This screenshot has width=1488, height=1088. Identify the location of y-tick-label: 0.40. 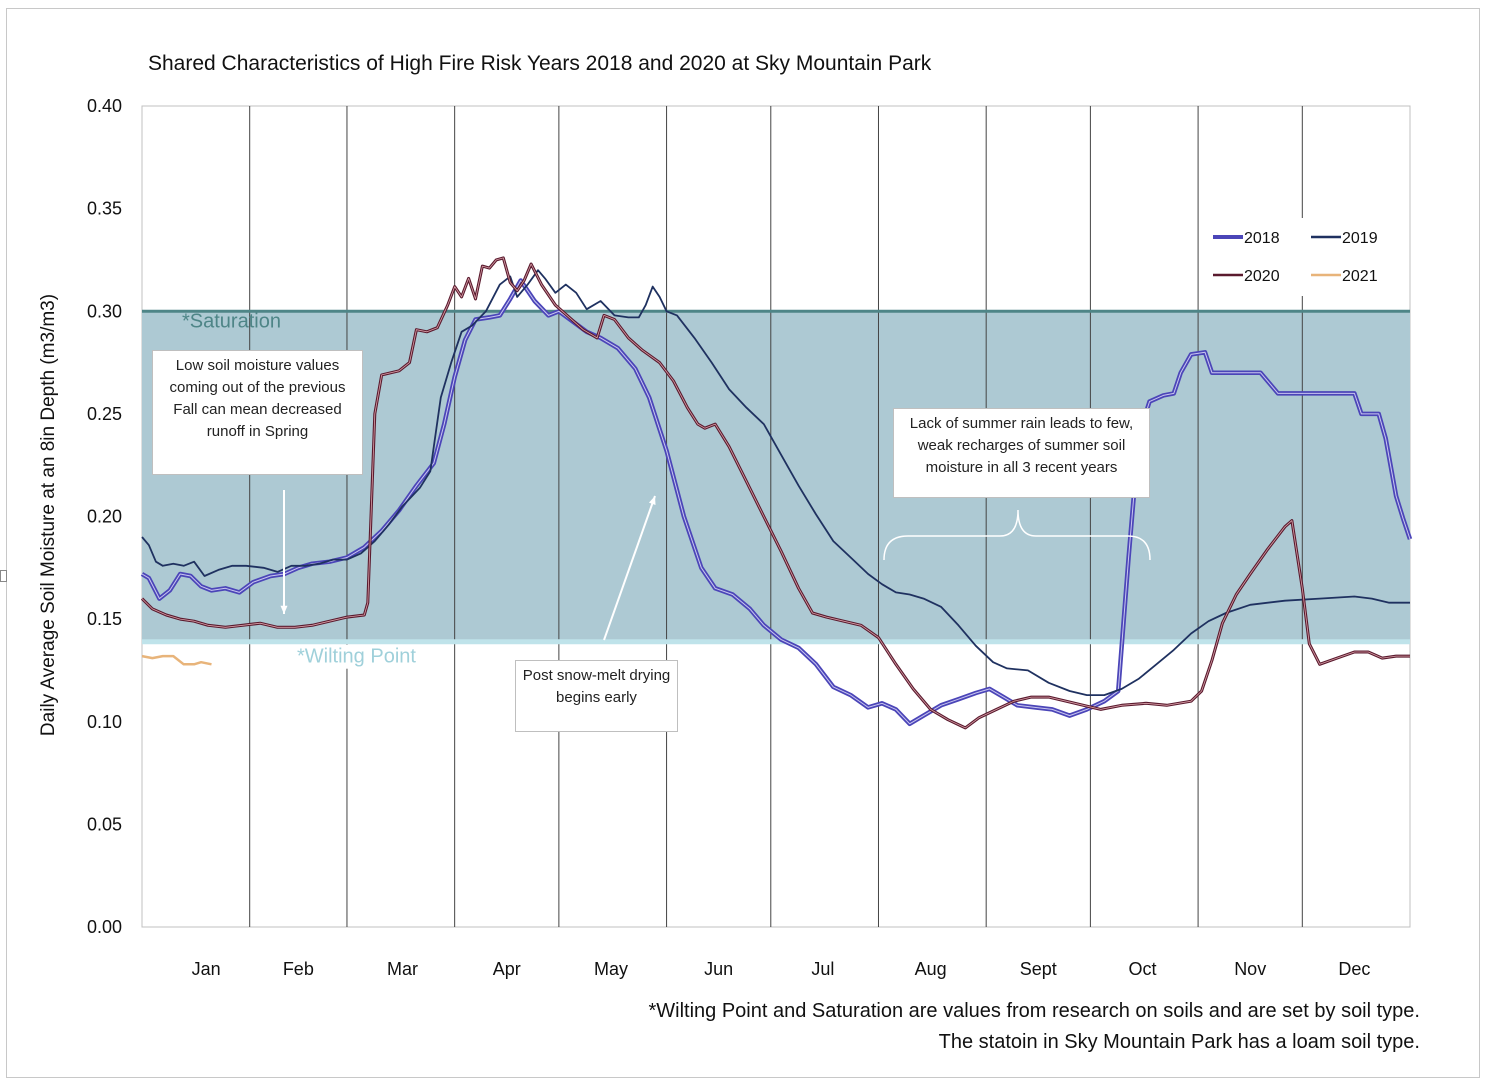
(104, 106).